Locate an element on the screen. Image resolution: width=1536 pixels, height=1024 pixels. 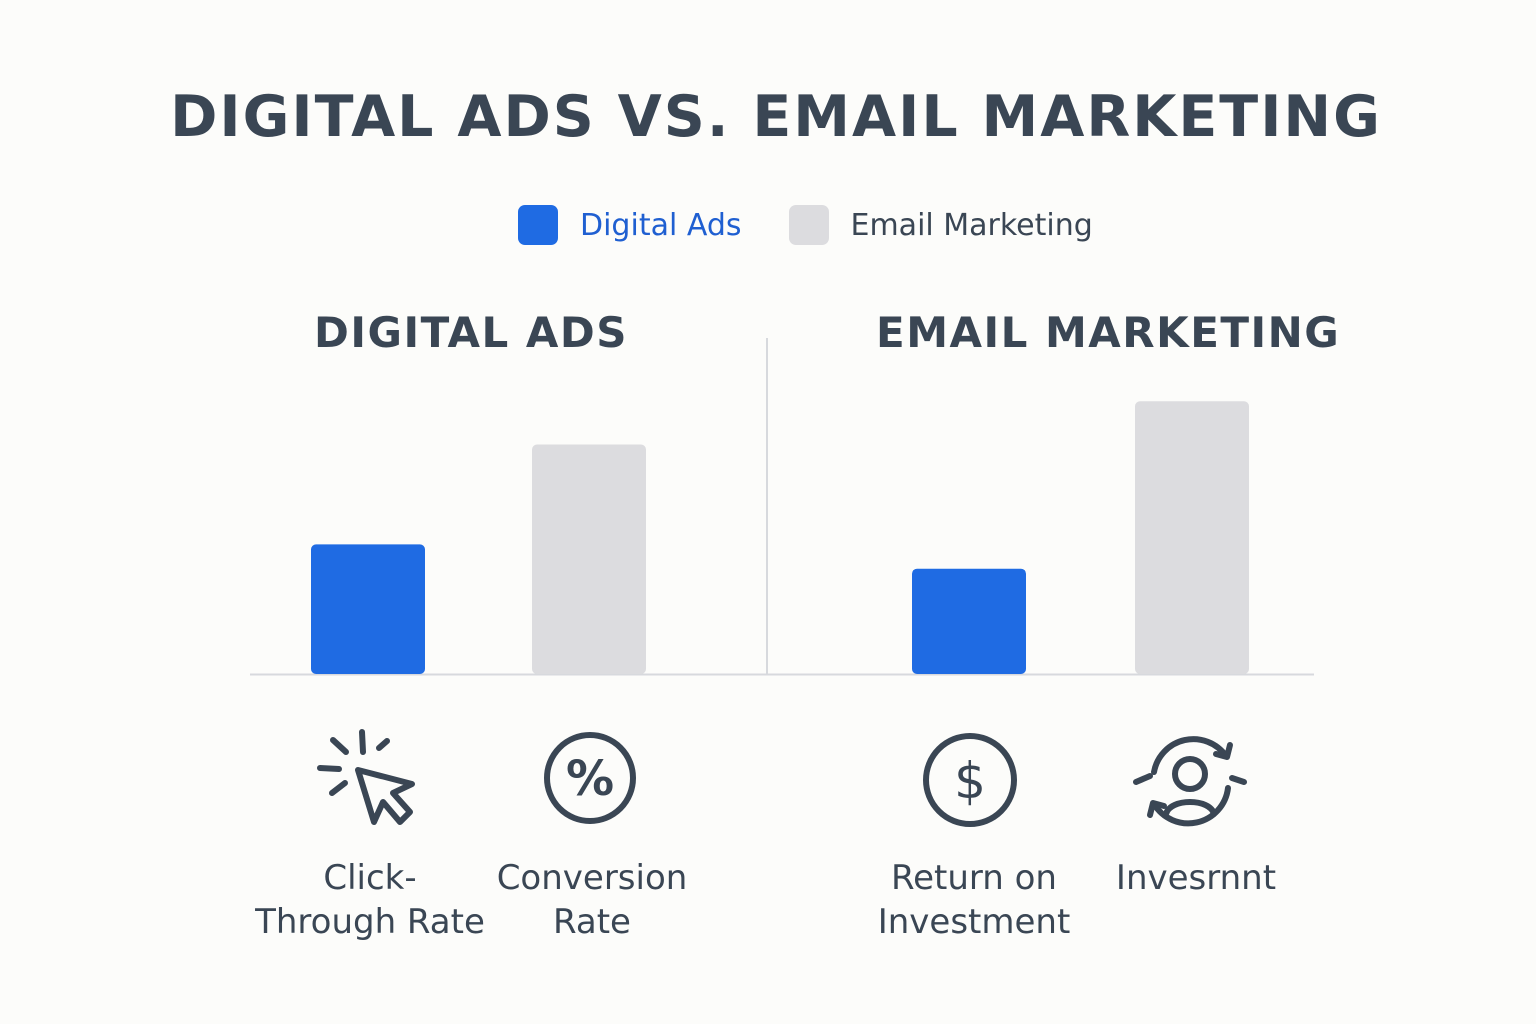
user-cycle-icon is located at coordinates (1190, 781).